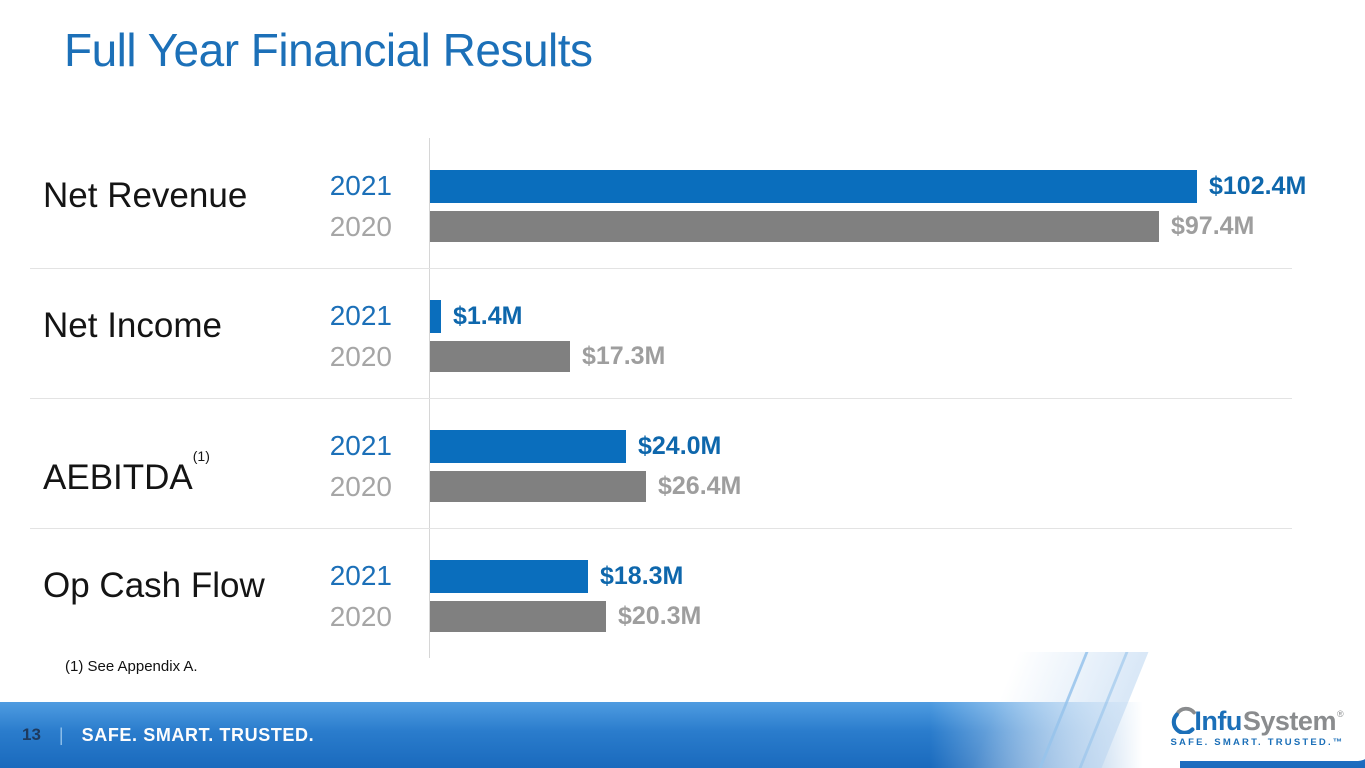 This screenshot has width=1365, height=768. I want to click on value-label-2020: $97.4M, so click(1213, 226).